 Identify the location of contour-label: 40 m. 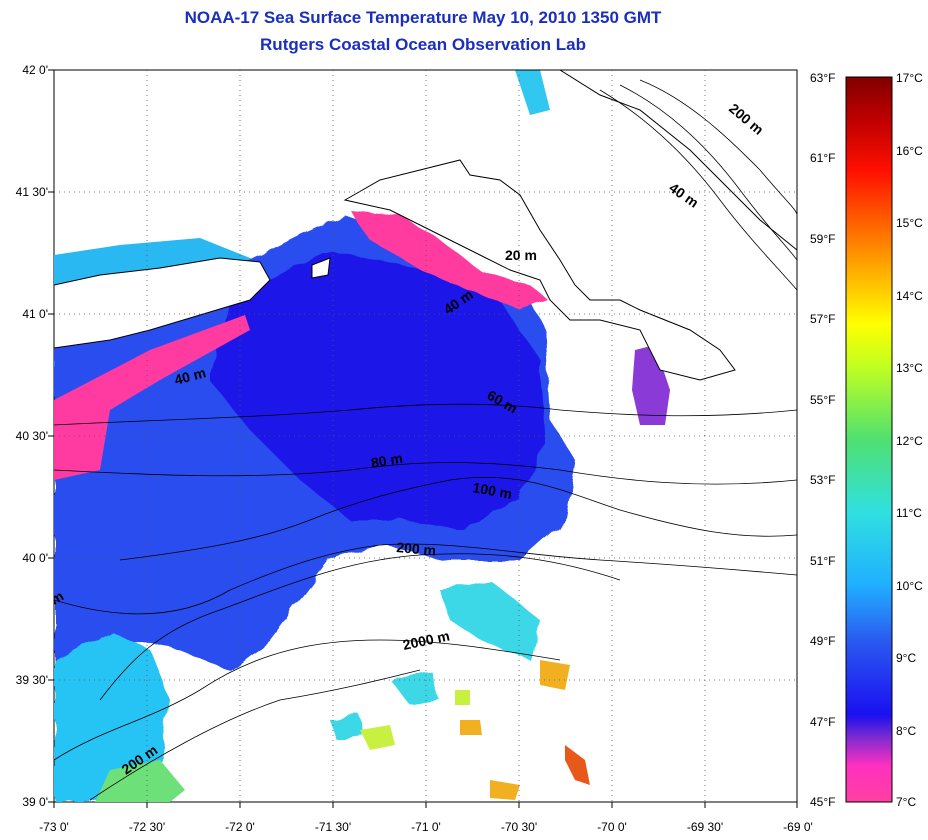
(190, 376).